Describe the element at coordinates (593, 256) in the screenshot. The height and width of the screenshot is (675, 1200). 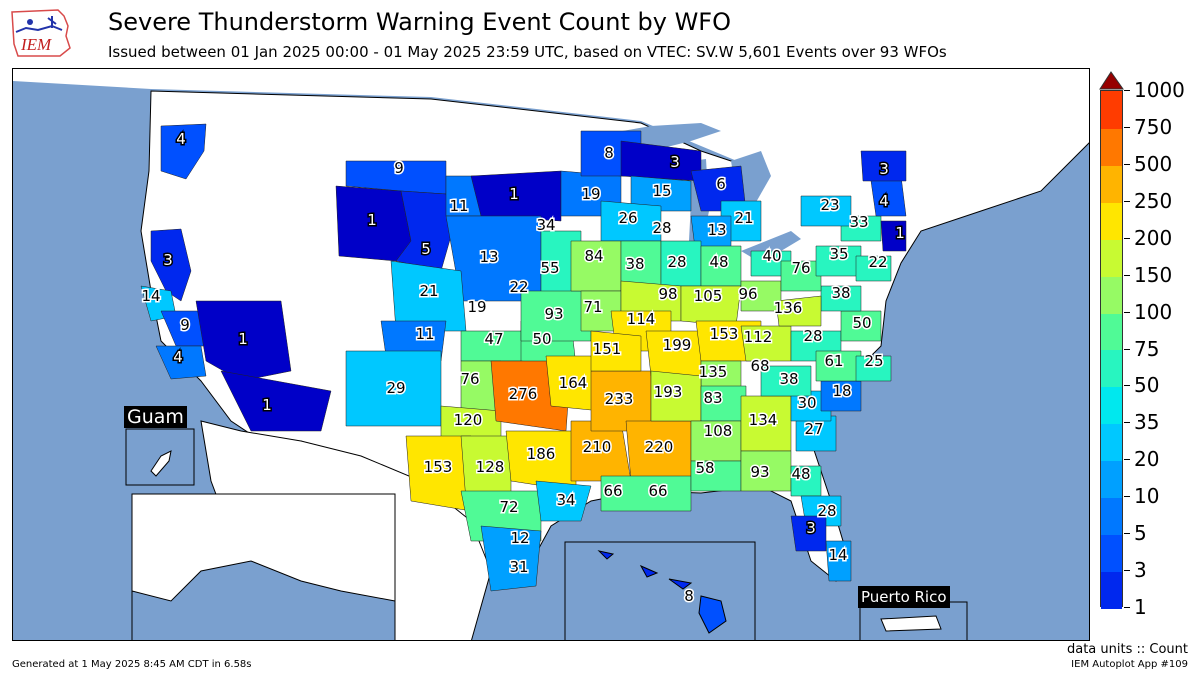
I see `wfo-count-label: 84` at that location.